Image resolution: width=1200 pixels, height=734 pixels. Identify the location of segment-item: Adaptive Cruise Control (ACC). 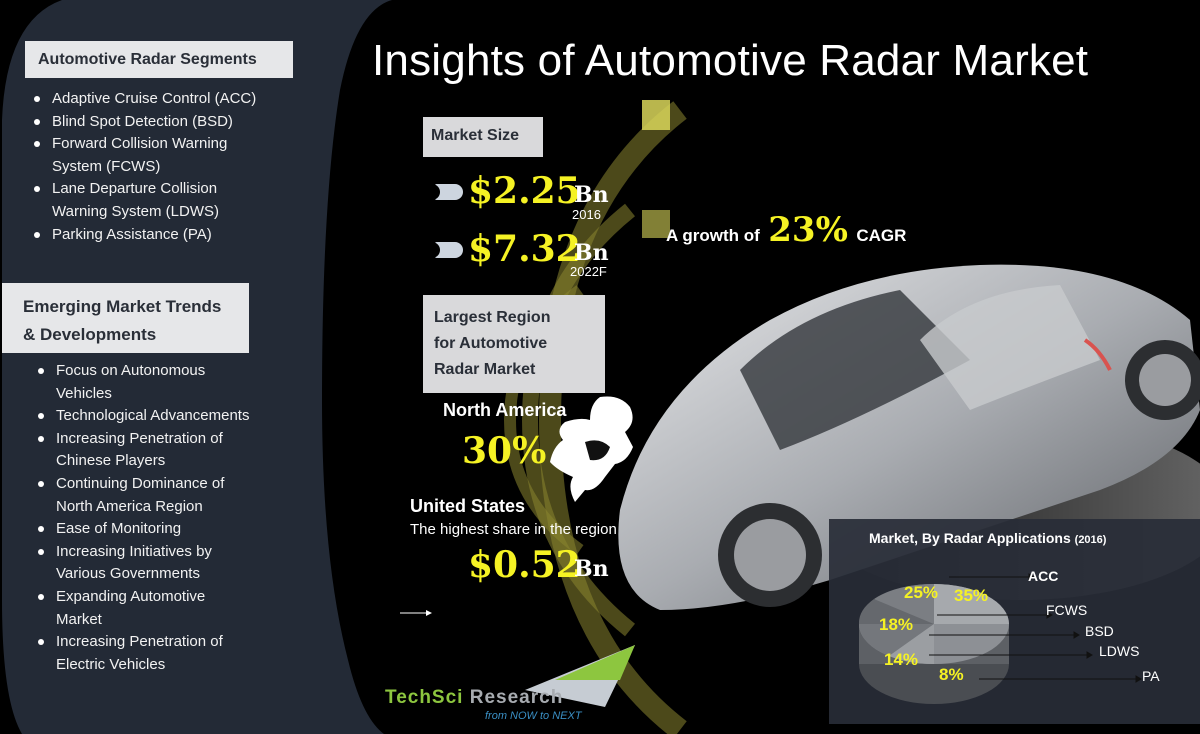
(150, 99).